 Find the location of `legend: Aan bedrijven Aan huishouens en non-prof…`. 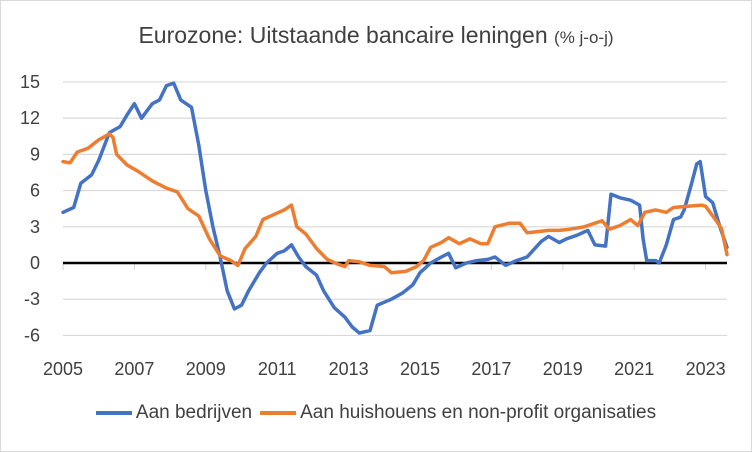

legend: Aan bedrijven Aan huishouens en non-prof… is located at coordinates (376, 413).